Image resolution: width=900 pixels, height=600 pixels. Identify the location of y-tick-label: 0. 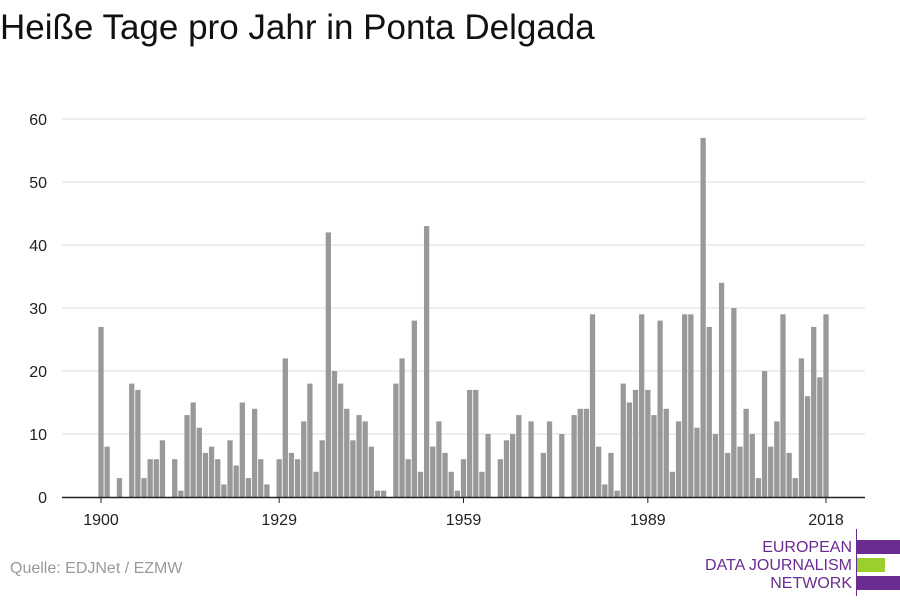
(42, 498).